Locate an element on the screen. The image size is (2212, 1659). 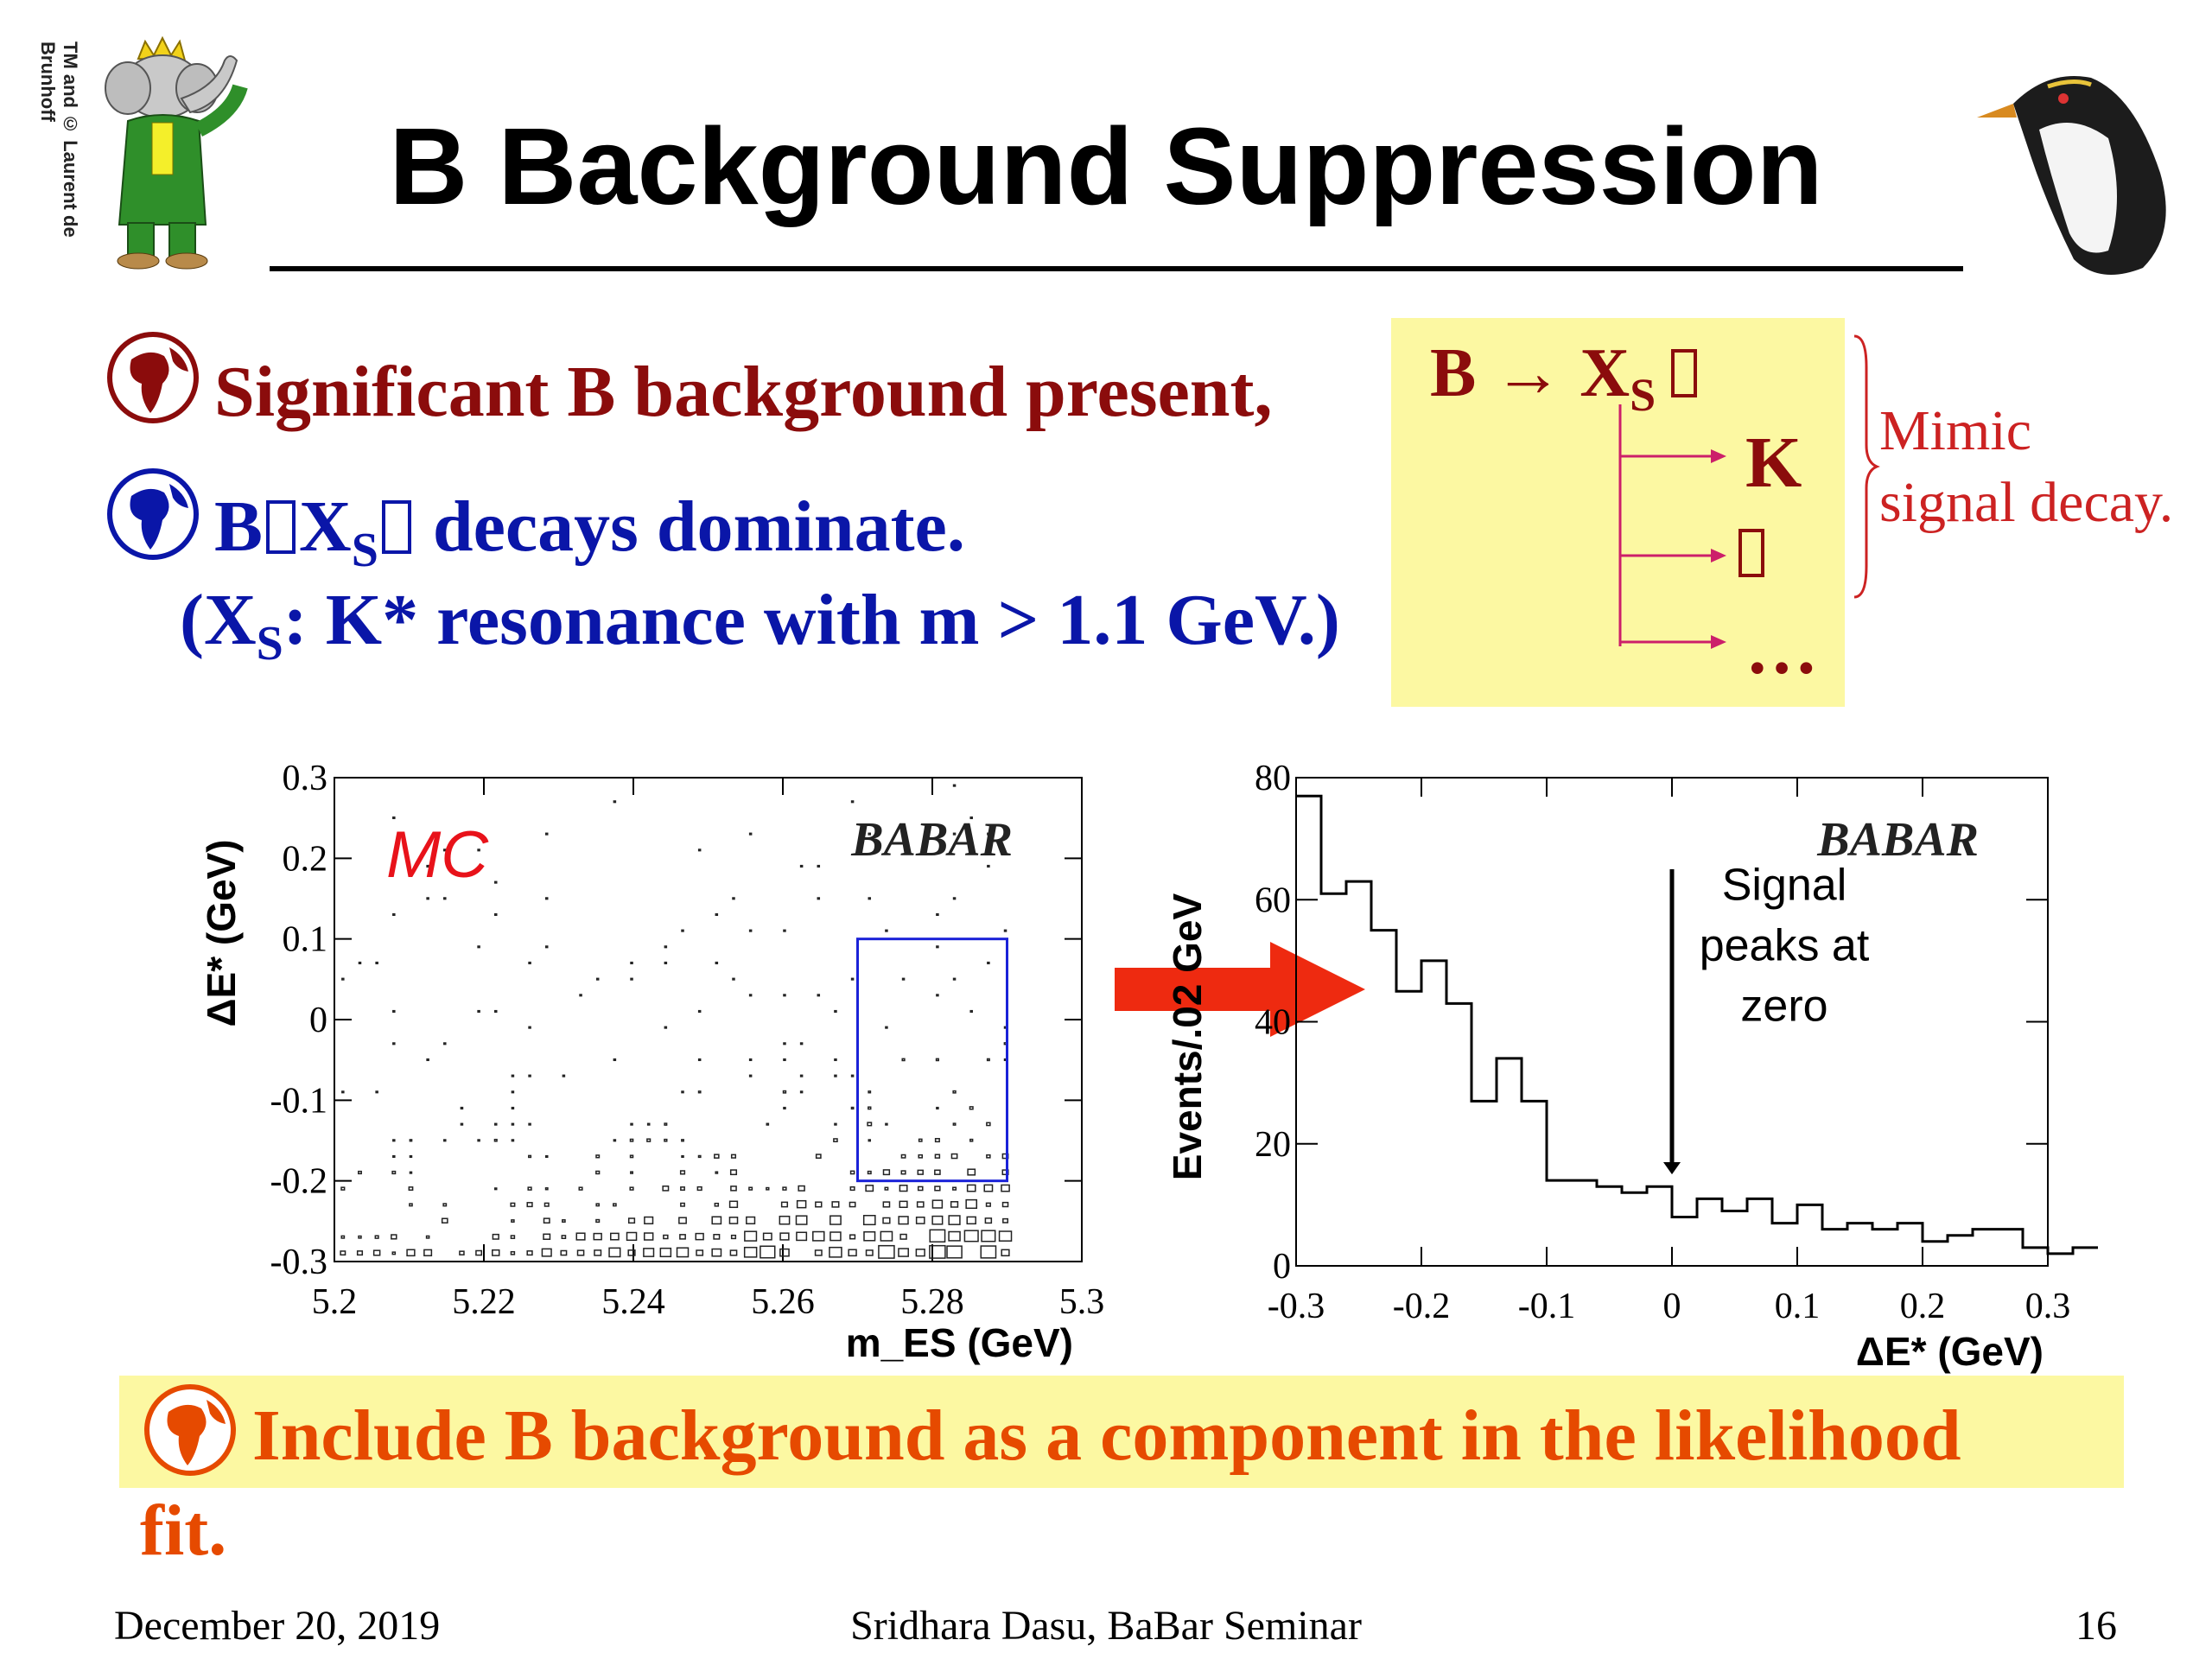
histogram-line is located at coordinates (1697, 1024).